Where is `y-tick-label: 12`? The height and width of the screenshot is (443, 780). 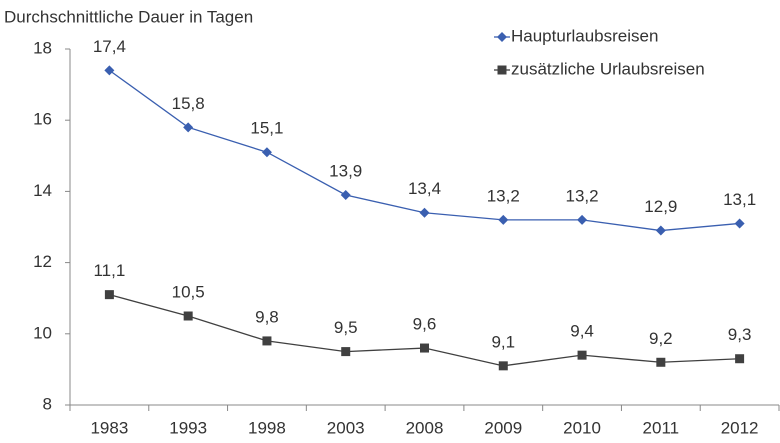 y-tick-label: 12 is located at coordinates (42, 261).